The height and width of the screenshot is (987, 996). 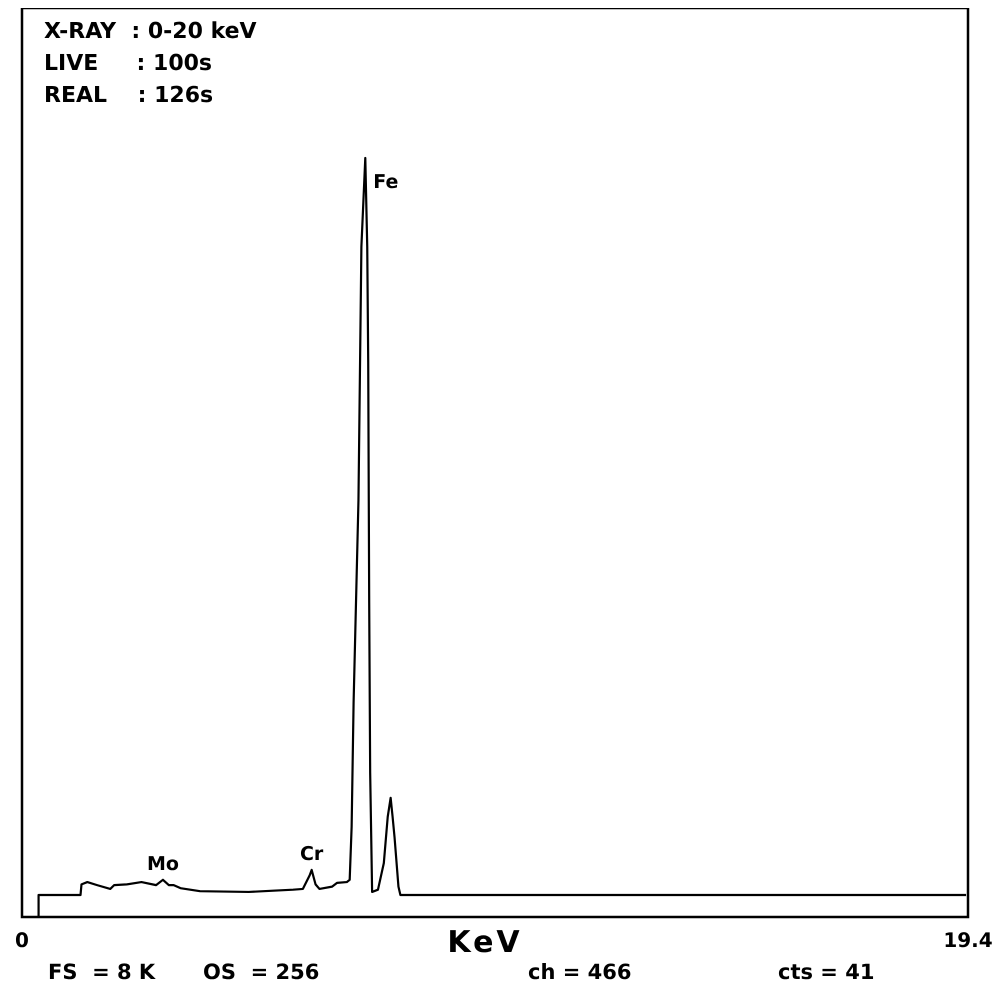 What do you see at coordinates (385, 182) in the screenshot?
I see `annotation: Fe` at bounding box center [385, 182].